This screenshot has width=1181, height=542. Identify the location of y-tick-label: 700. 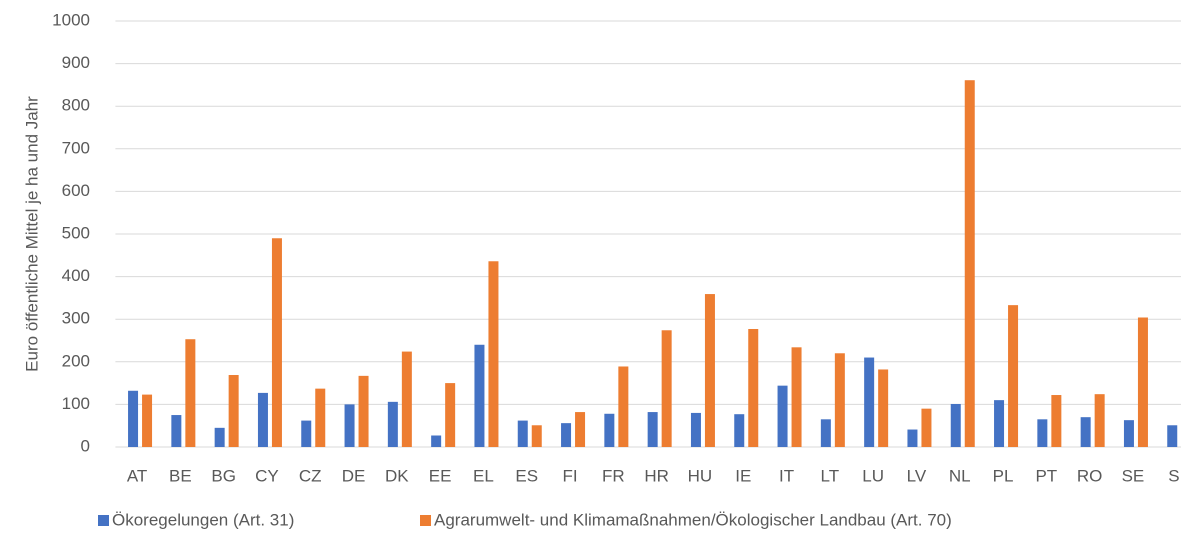
(76, 147).